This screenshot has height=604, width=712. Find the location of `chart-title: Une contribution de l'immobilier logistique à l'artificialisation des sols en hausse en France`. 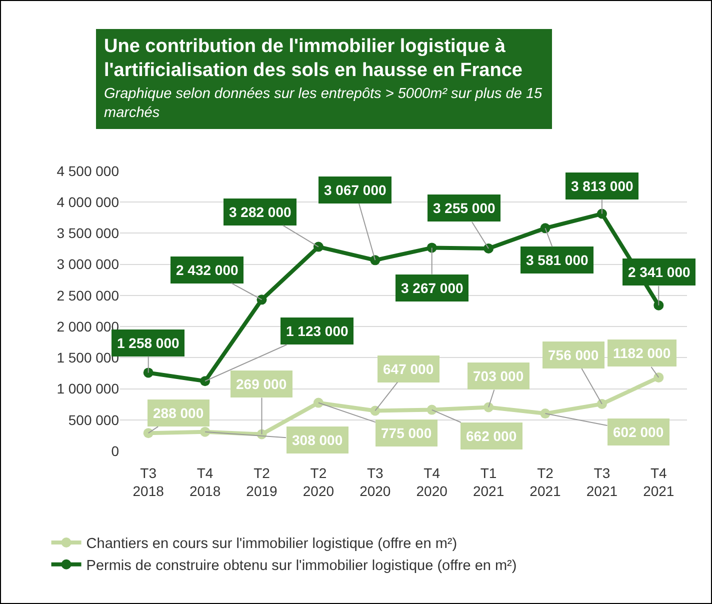

chart-title: Une contribution de l'immobilier logistique à l'artificialisation des sols en hausse en France is located at coordinates (314, 59).